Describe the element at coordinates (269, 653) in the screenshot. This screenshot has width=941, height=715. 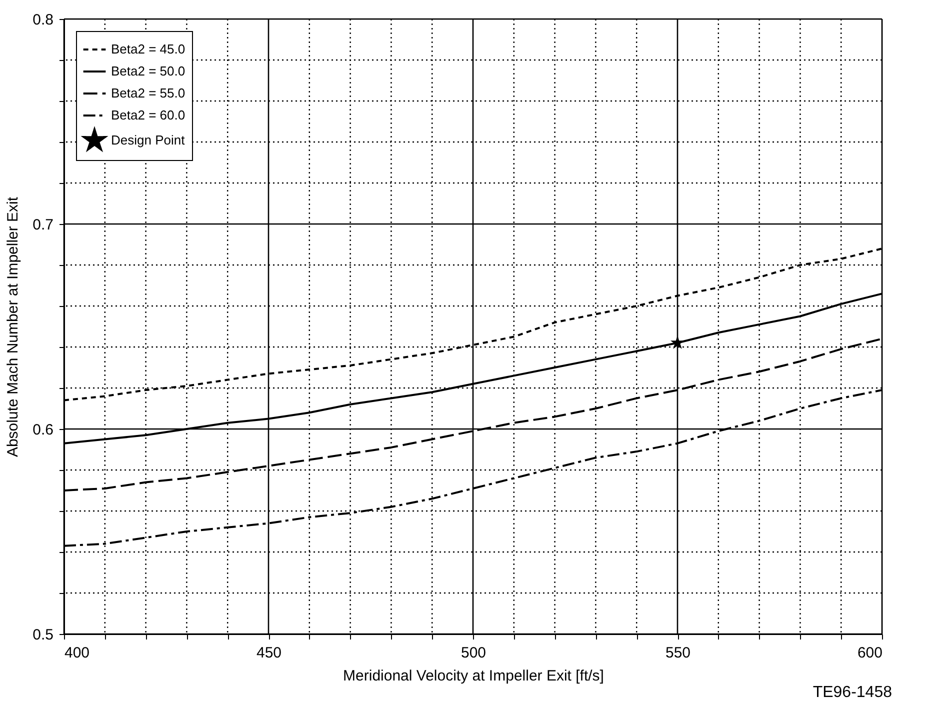
I see `x-tick-label: 450` at that location.